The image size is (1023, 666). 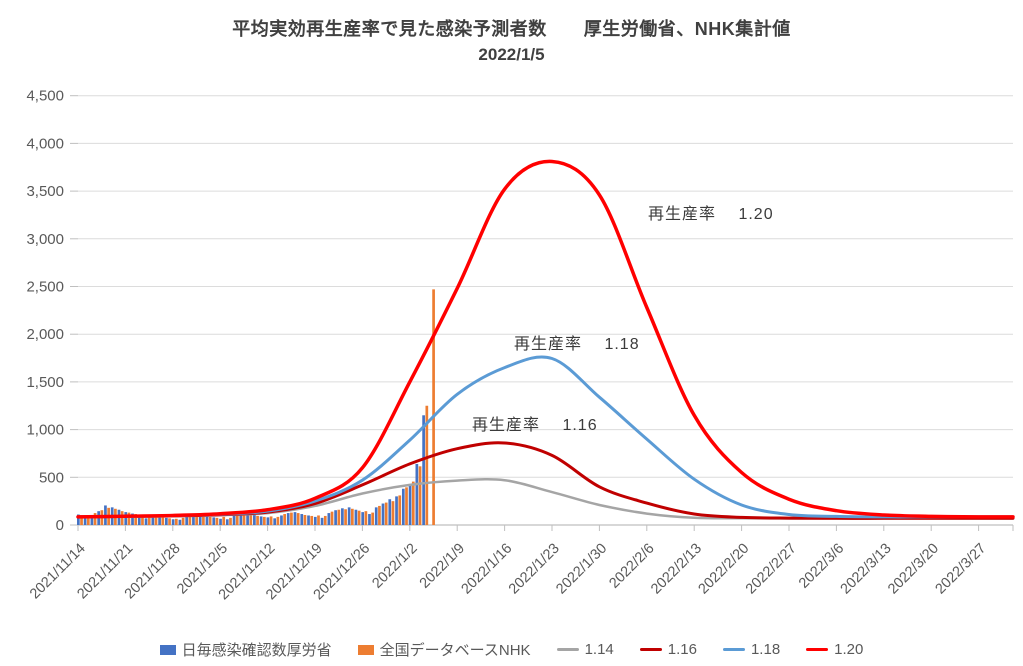 What do you see at coordinates (771, 569) in the screenshot?
I see `x-axis-label: 2022/2/27` at bounding box center [771, 569].